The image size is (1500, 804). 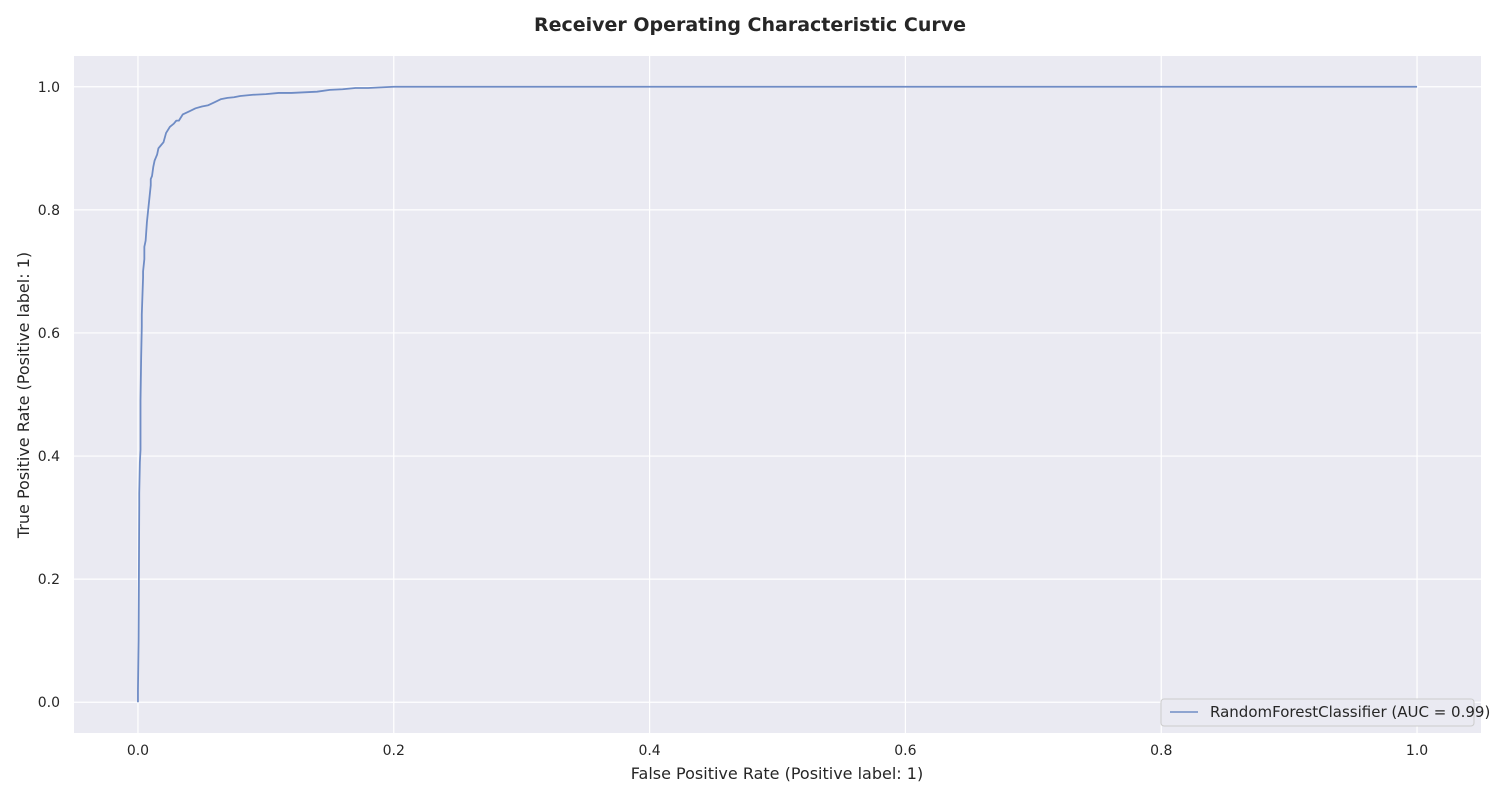 What do you see at coordinates (1417, 751) in the screenshot?
I see `x-tick-label: 1.0` at bounding box center [1417, 751].